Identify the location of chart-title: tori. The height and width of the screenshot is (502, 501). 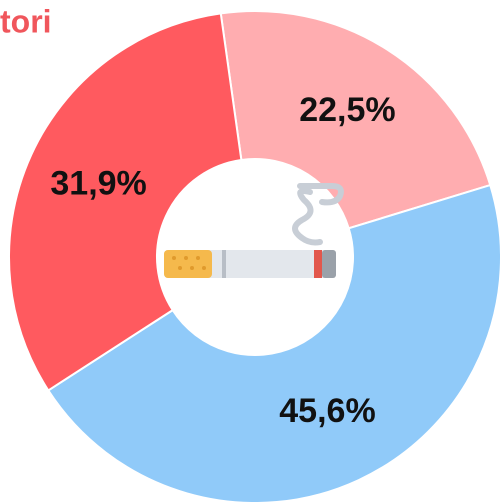
(26, 21).